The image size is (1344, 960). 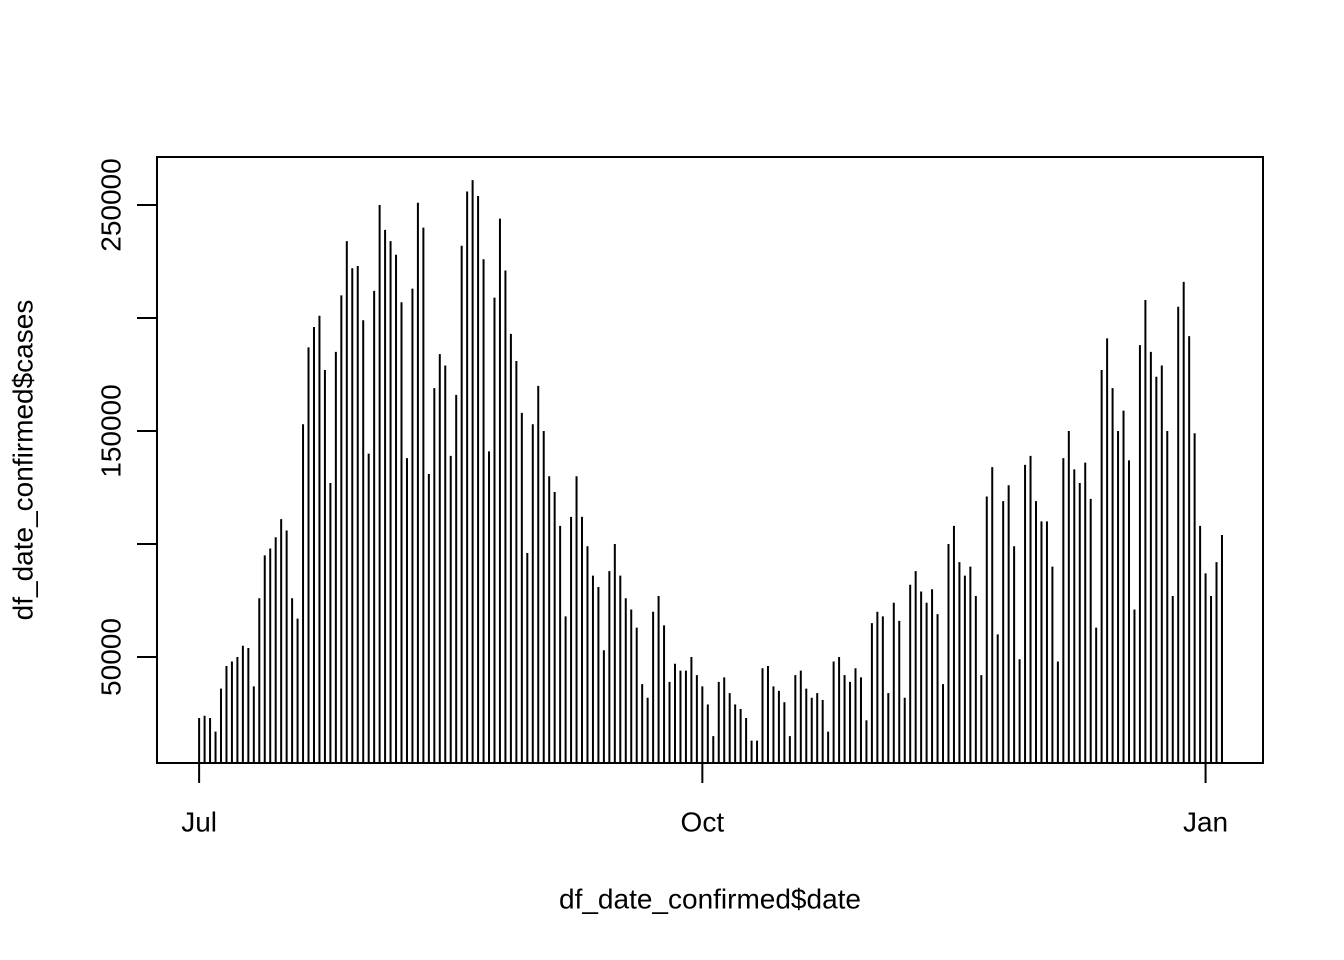 I want to click on y-axis-label: df_date_confirmed$cases, so click(x=22, y=460).